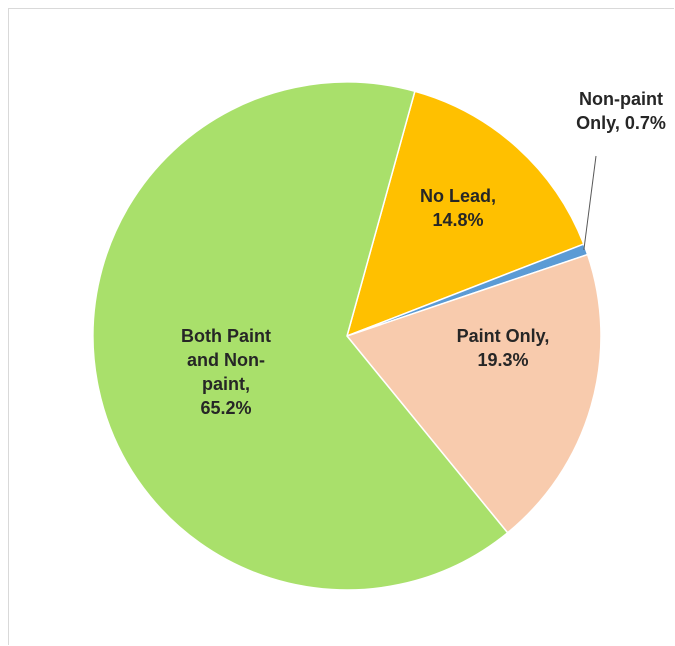 This screenshot has height=646, width=675. Describe the element at coordinates (502, 360) in the screenshot. I see `data-label-line: 19.3%` at that location.